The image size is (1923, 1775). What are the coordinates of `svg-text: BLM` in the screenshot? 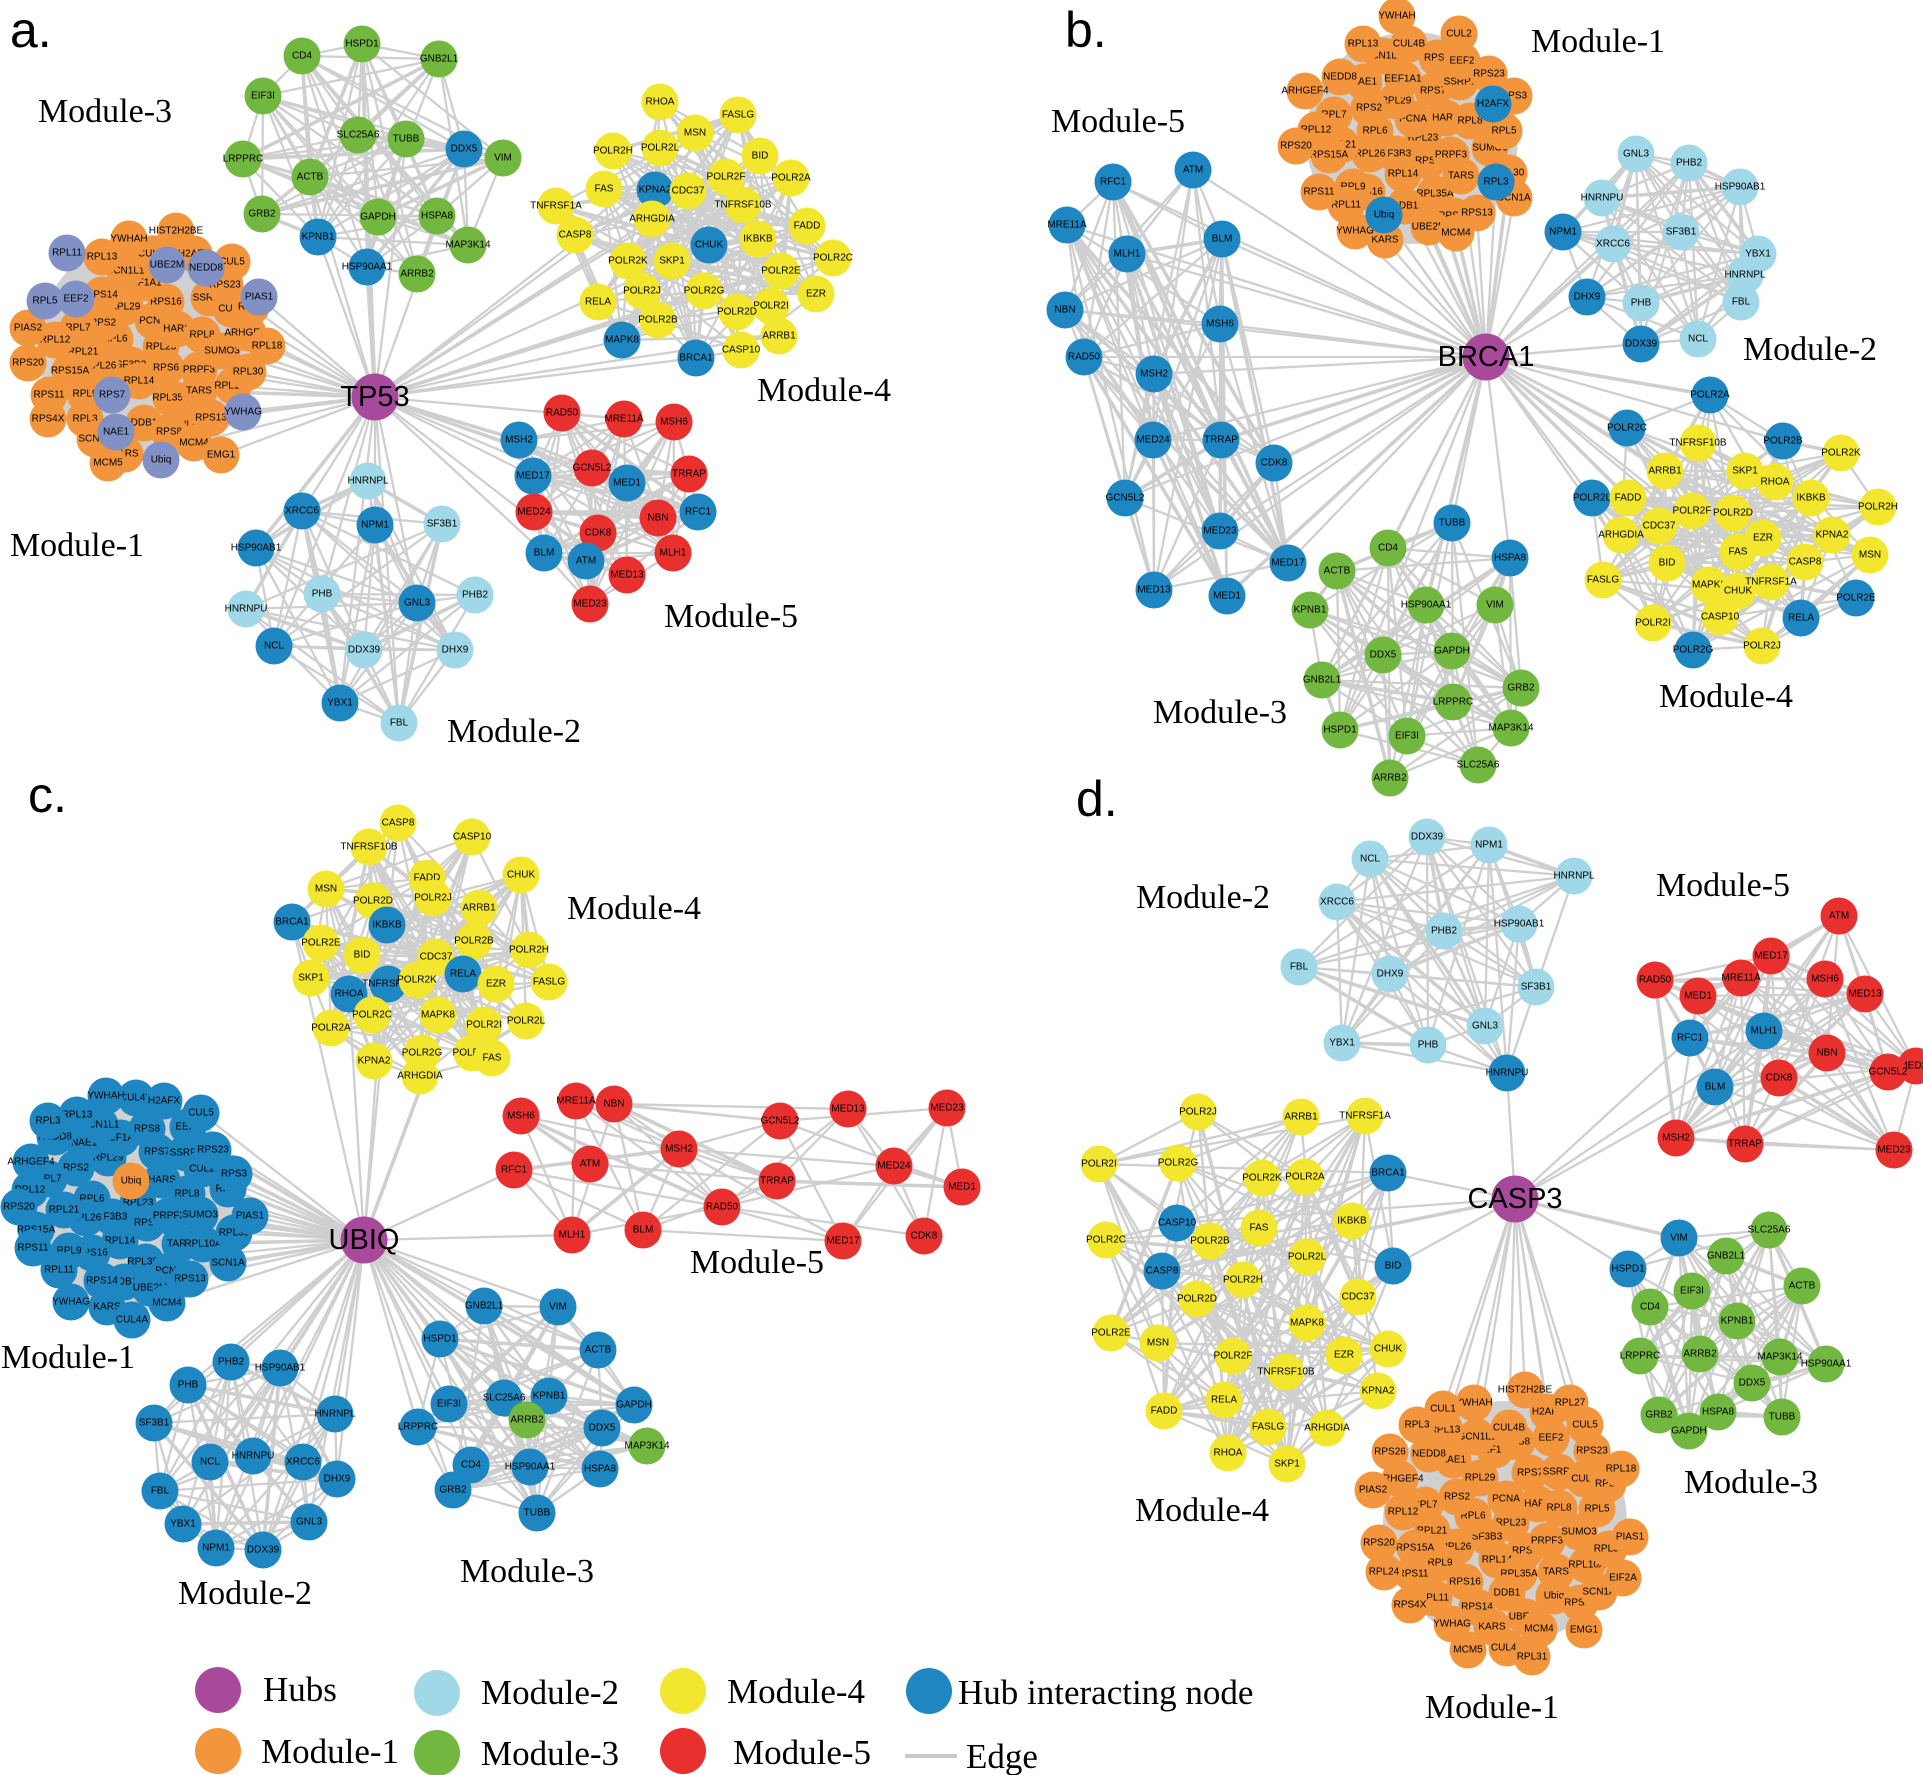 It's located at (544, 553).